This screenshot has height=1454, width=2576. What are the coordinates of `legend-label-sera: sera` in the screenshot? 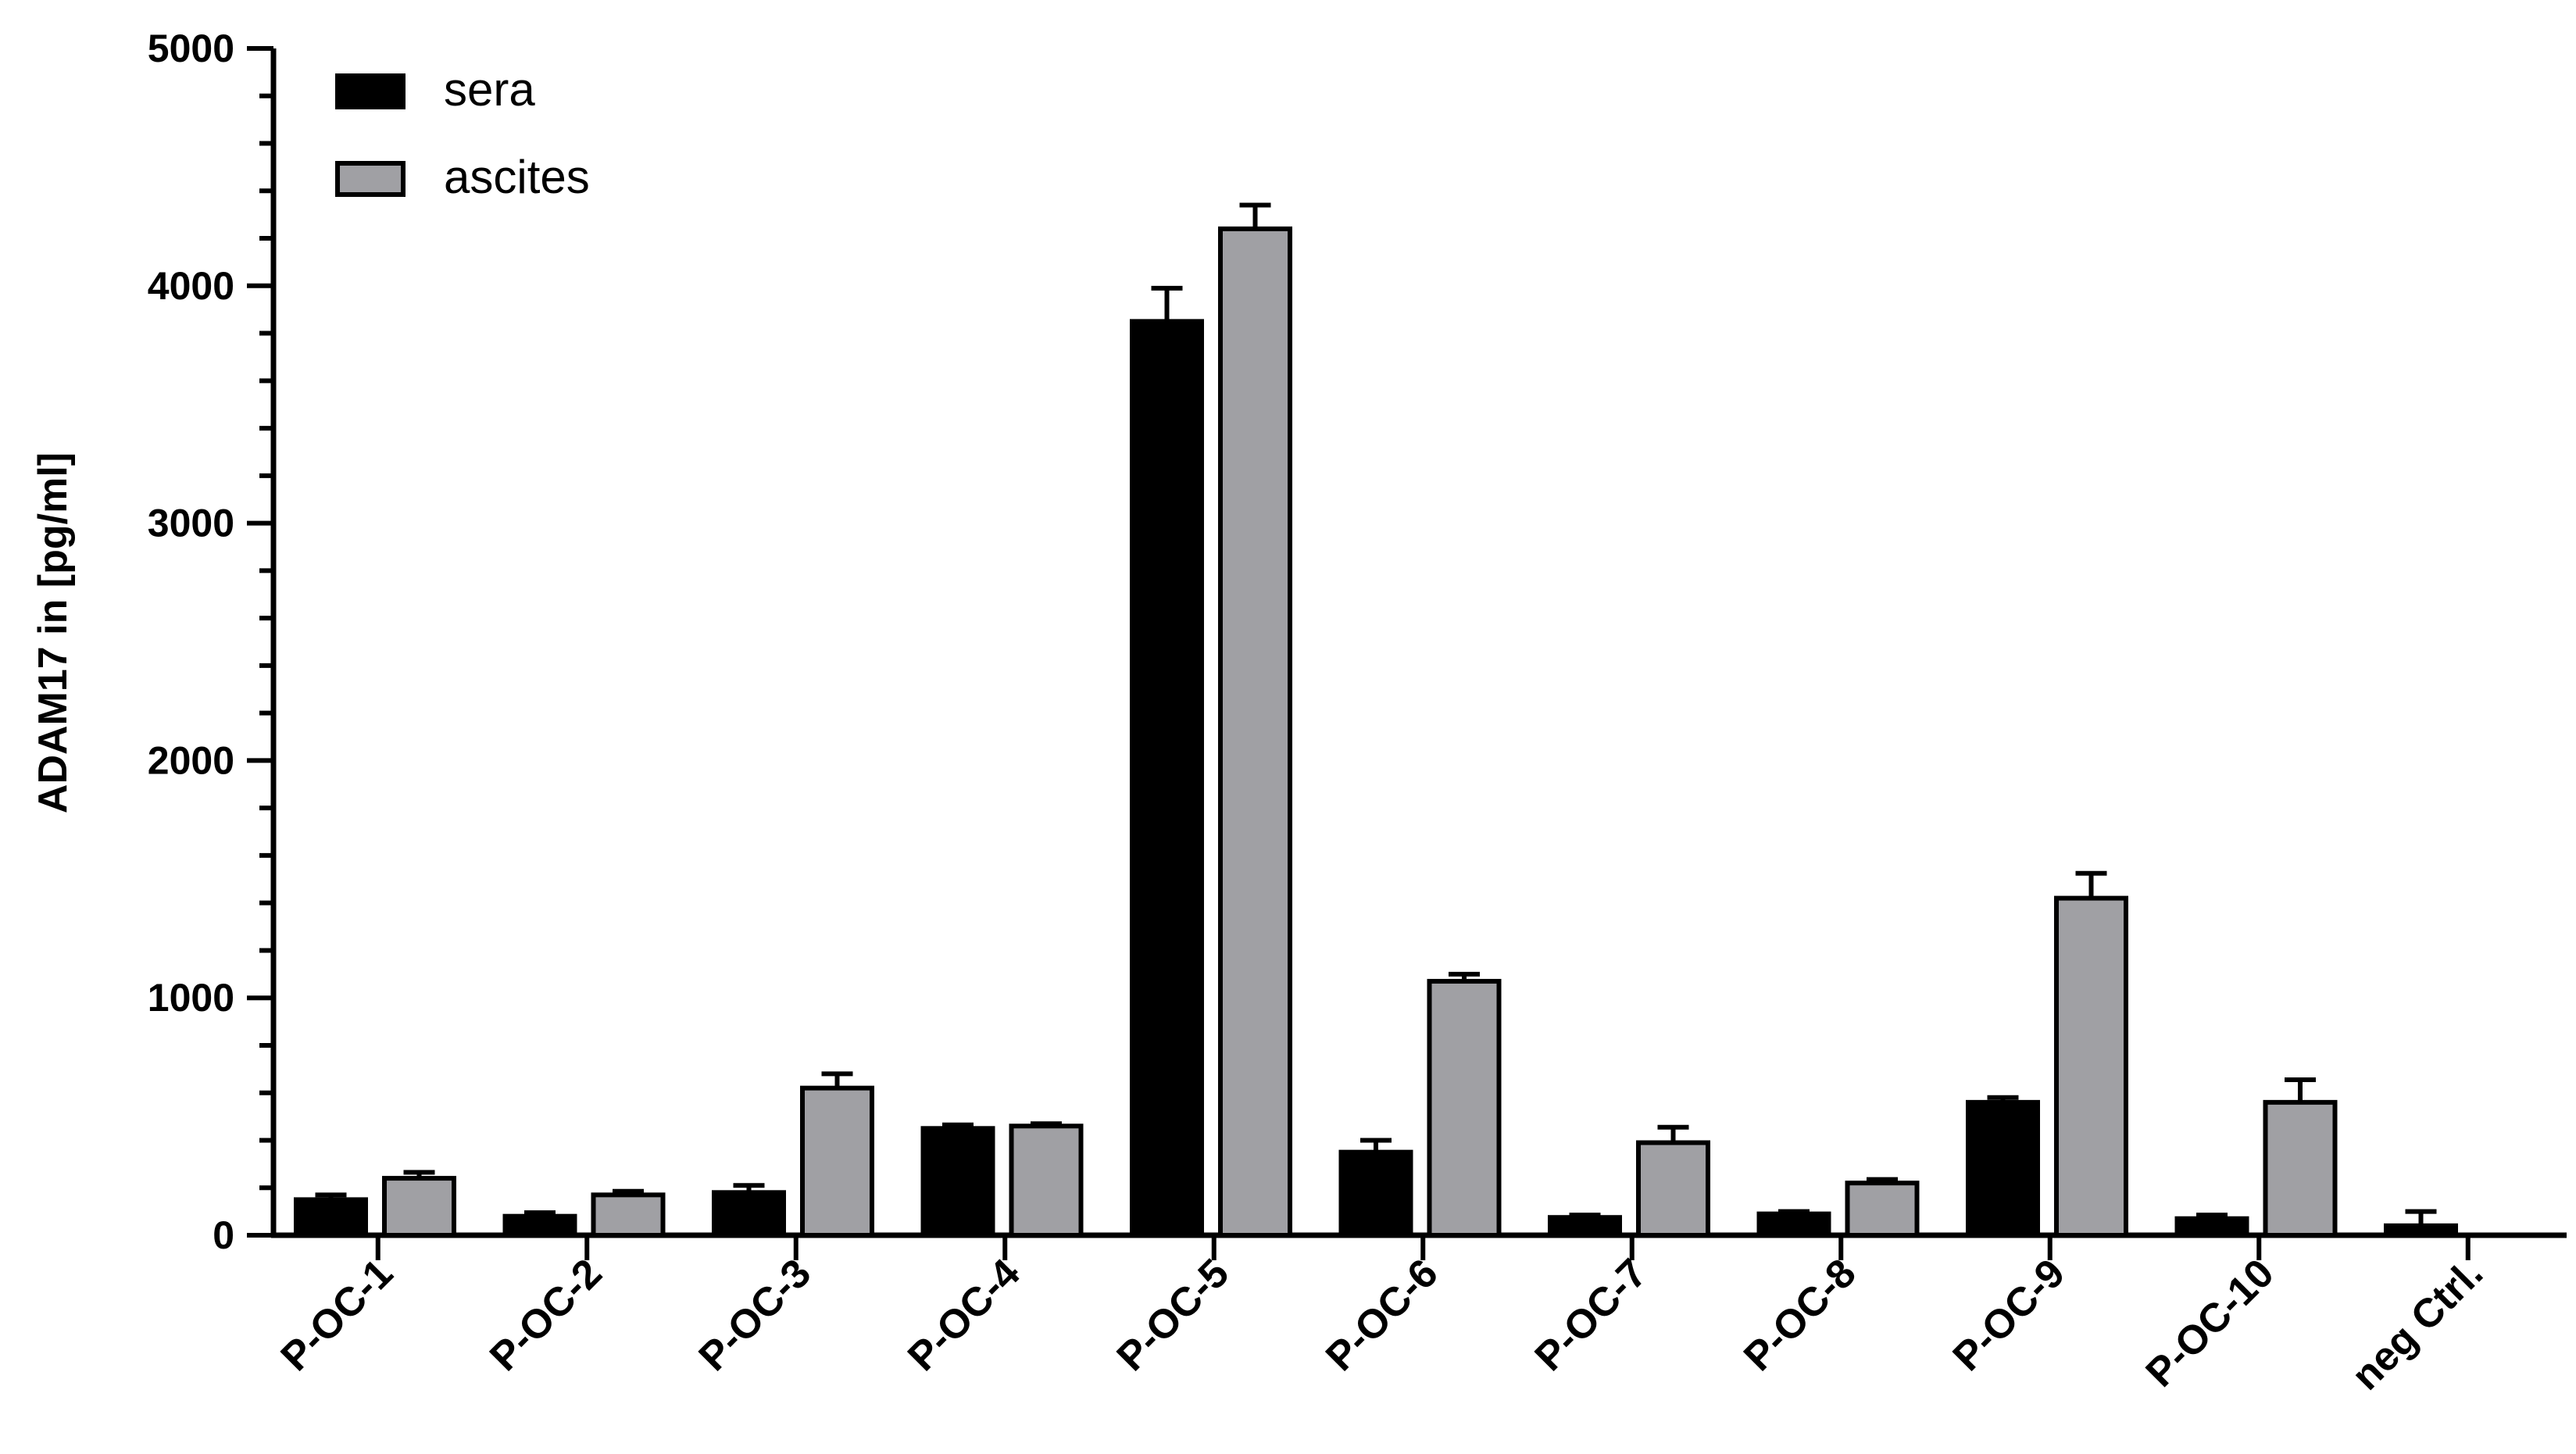 It's located at (490, 89).